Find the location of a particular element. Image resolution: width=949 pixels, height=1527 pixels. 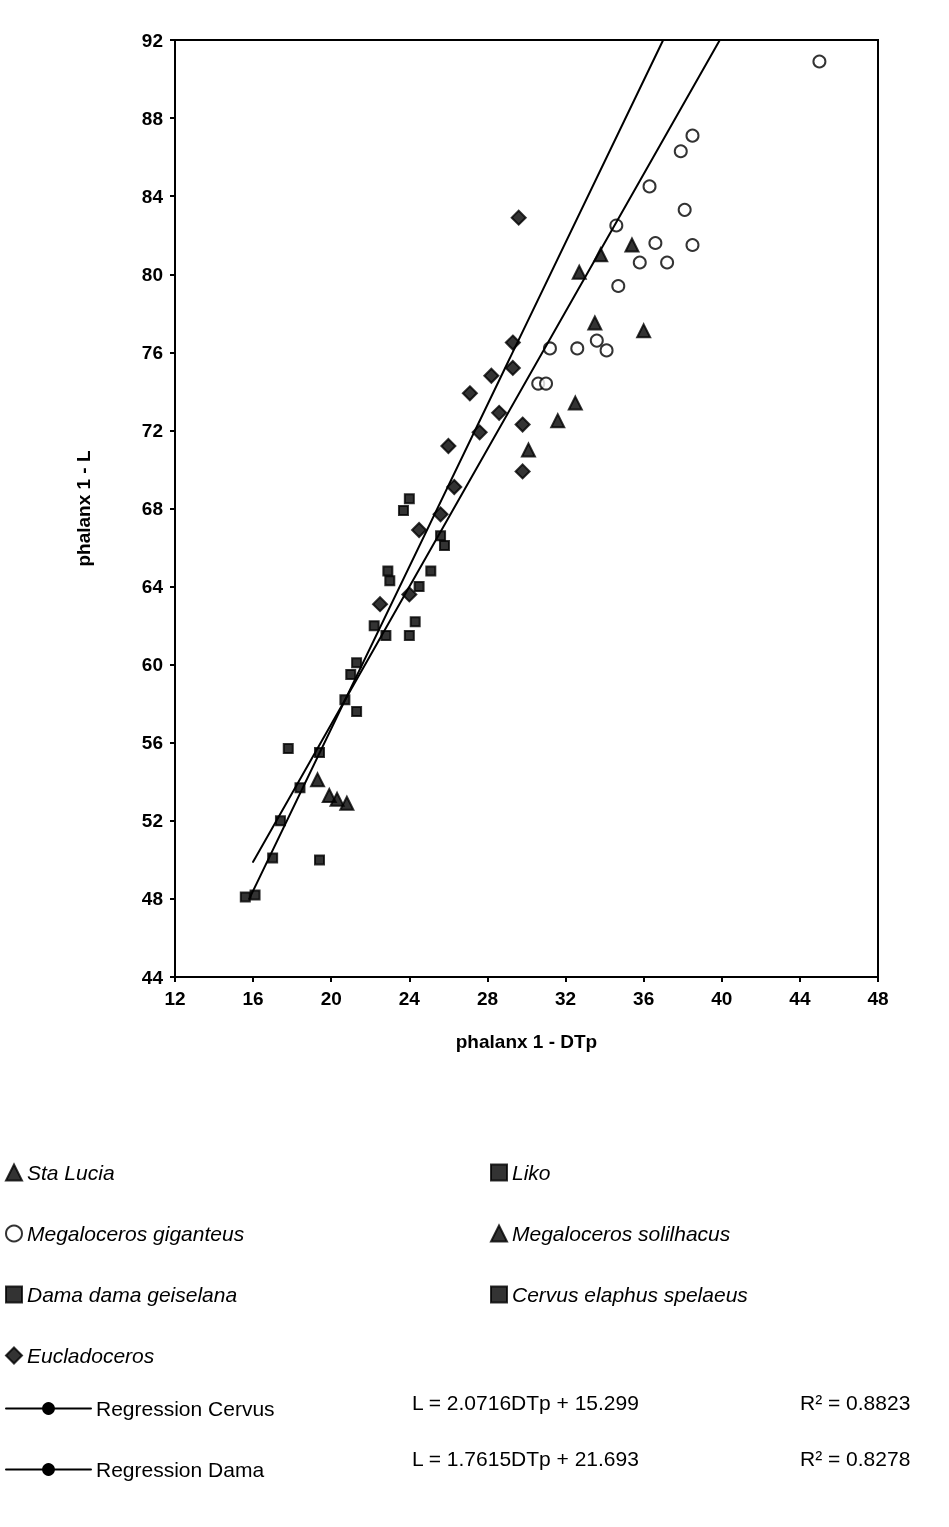

y-tick-label: 52 is located at coordinates (152, 821).